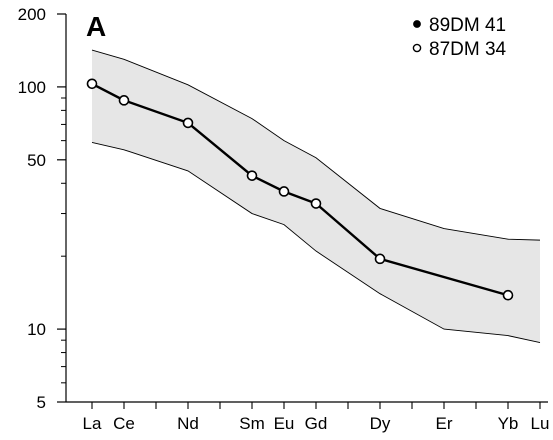  Describe the element at coordinates (96, 26) in the screenshot. I see `panel-label: A` at that location.